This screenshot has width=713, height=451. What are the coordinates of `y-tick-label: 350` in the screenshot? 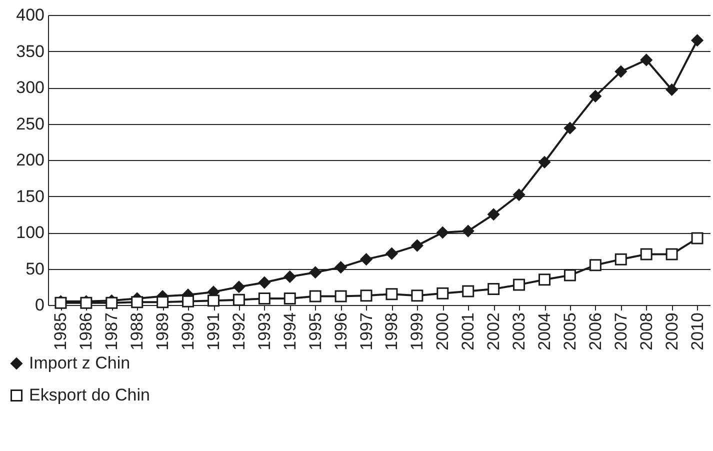 It's located at (30, 51).